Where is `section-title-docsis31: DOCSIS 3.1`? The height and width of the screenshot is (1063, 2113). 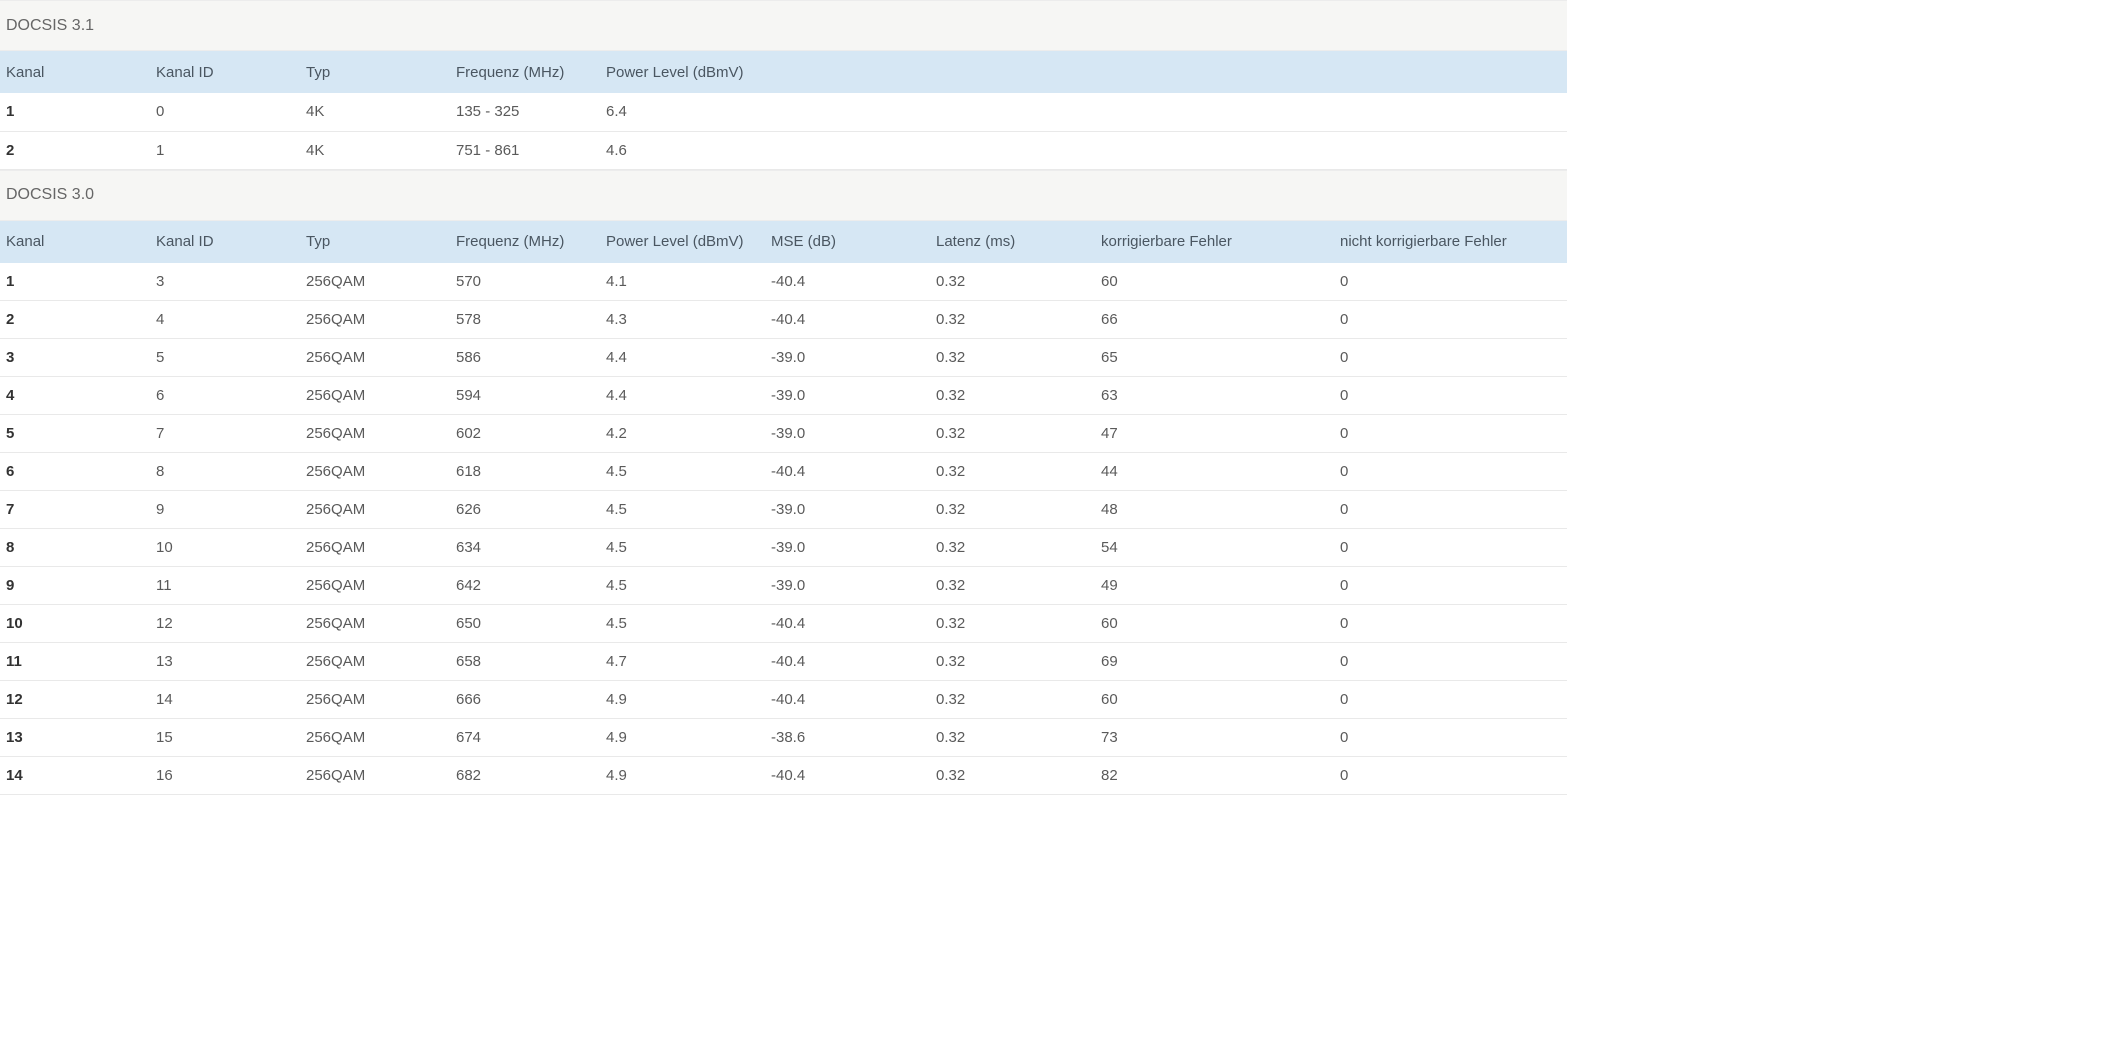 section-title-docsis31: DOCSIS 3.1 is located at coordinates (783, 25).